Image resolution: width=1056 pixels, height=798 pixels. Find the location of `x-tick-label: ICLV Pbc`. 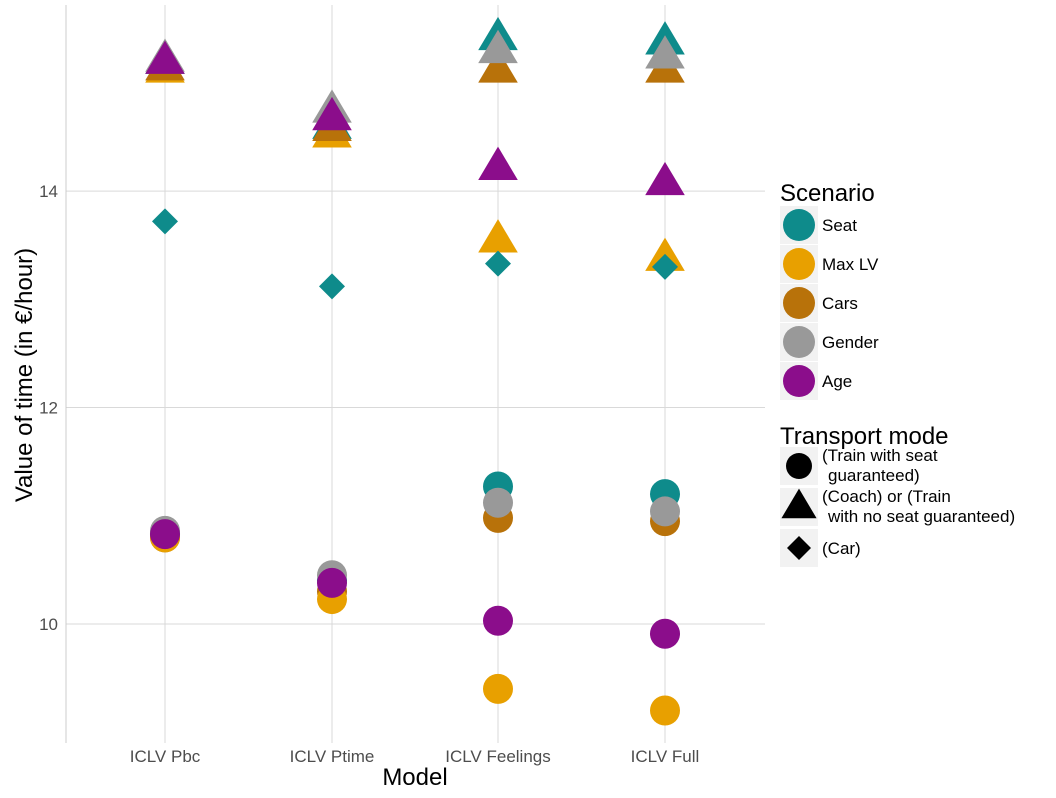

x-tick-label: ICLV Pbc is located at coordinates (165, 756).